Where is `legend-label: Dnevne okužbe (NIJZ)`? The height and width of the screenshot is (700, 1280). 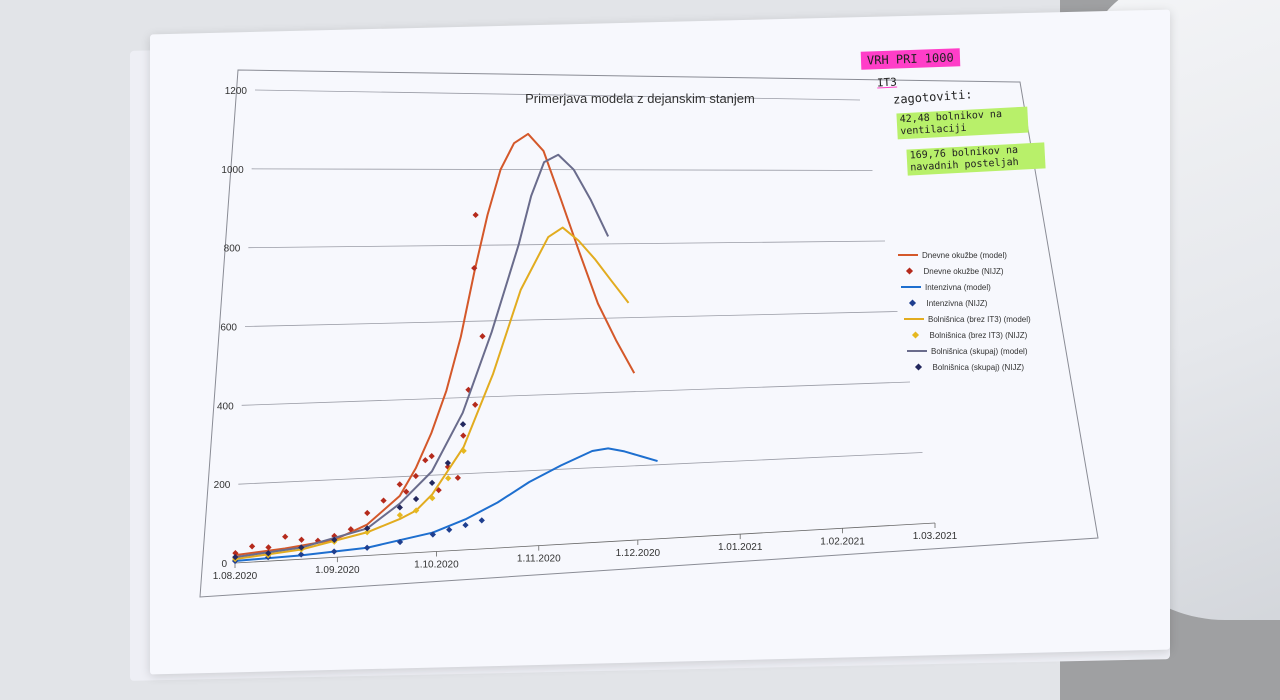
legend-label: Dnevne okužbe (NIJZ) is located at coordinates (964, 271).